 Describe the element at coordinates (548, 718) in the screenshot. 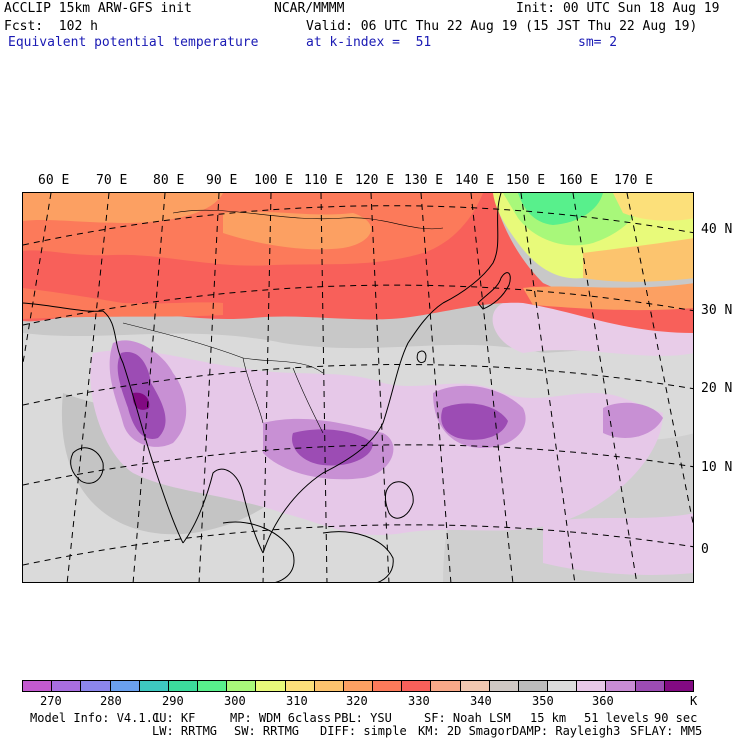

I see `grid-resolution: 15 km` at that location.